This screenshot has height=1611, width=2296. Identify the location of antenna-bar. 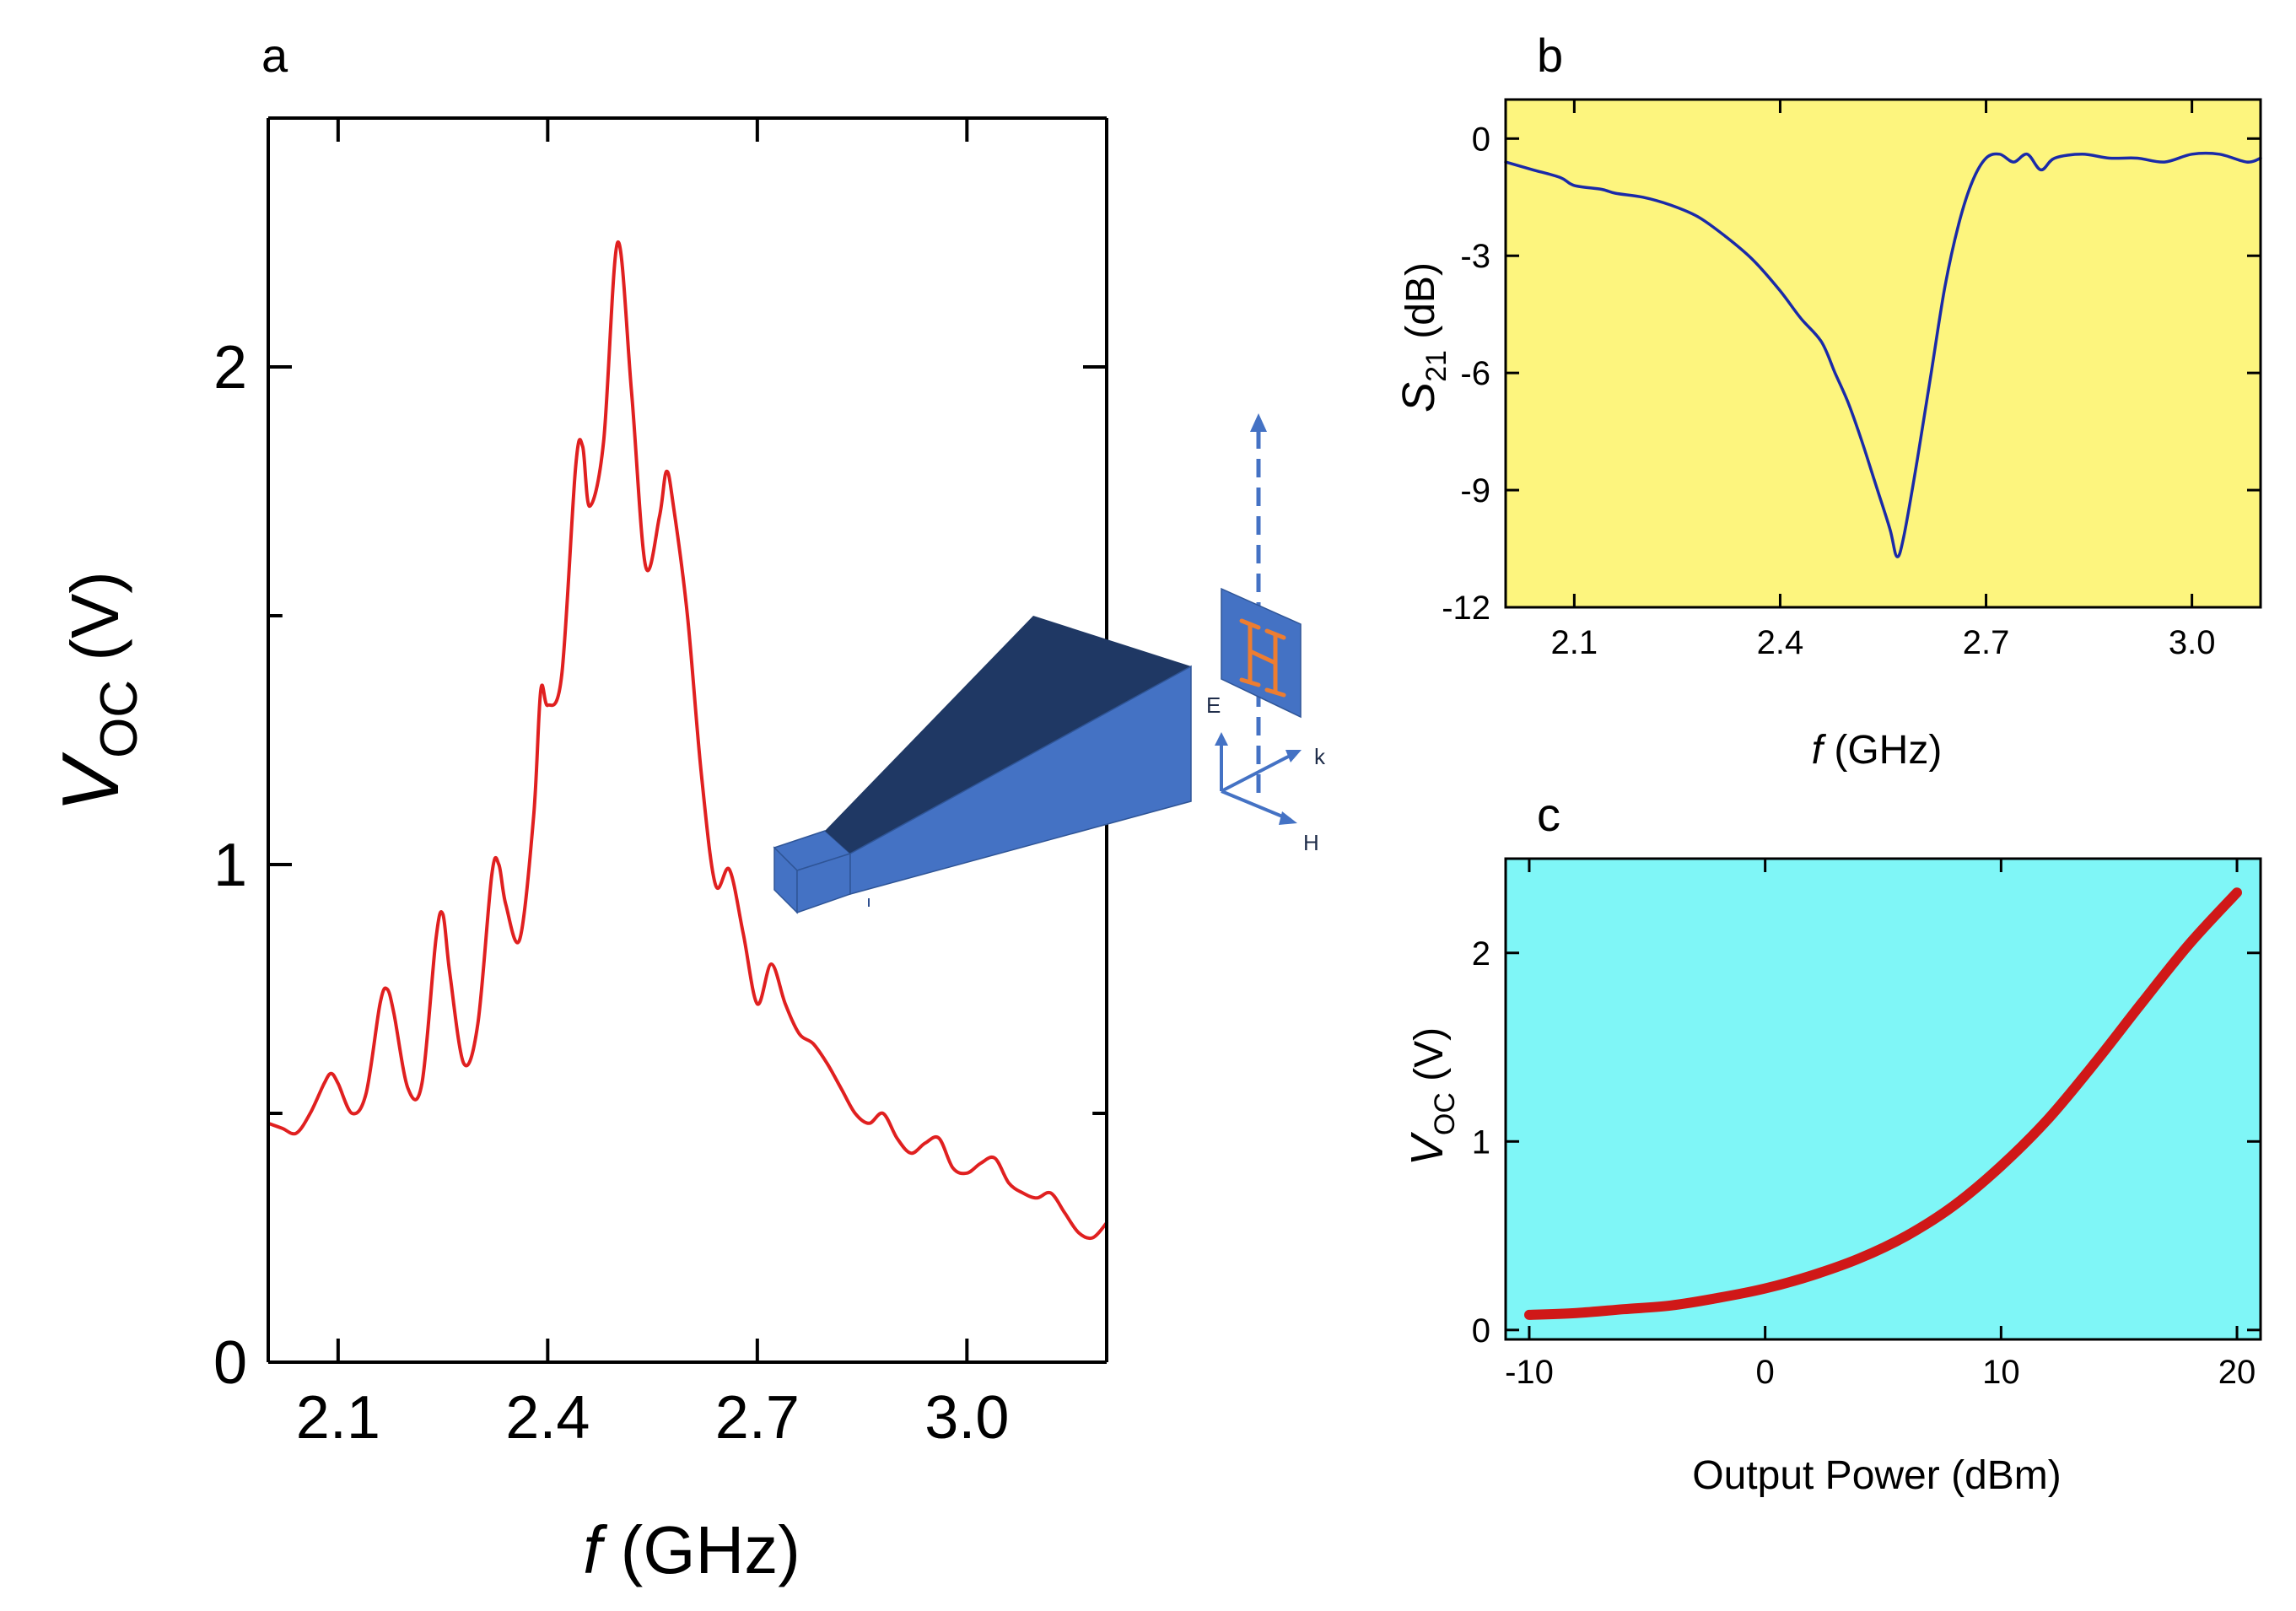
(1263, 657).